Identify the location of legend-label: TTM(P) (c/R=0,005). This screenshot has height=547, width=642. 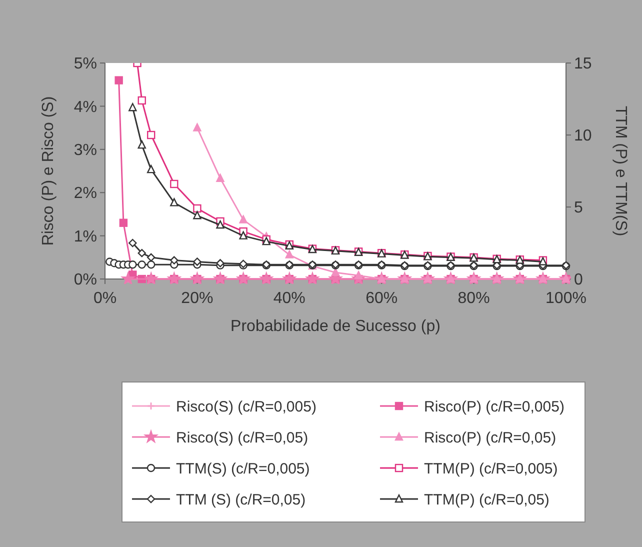
(491, 469).